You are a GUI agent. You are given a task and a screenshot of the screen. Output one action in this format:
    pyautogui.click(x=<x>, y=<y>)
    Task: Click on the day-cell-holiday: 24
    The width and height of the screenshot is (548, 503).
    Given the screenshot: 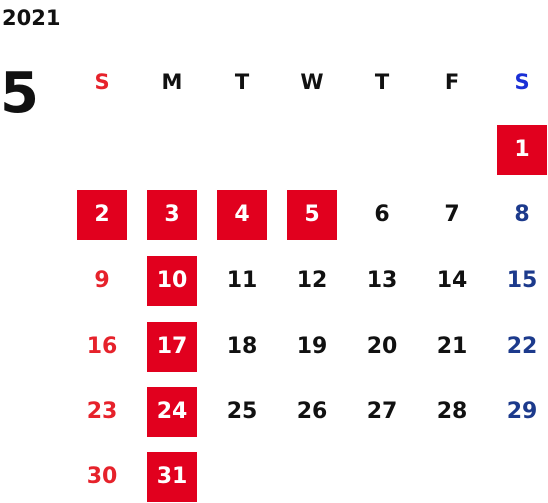 What is the action you would take?
    pyautogui.click(x=172, y=412)
    